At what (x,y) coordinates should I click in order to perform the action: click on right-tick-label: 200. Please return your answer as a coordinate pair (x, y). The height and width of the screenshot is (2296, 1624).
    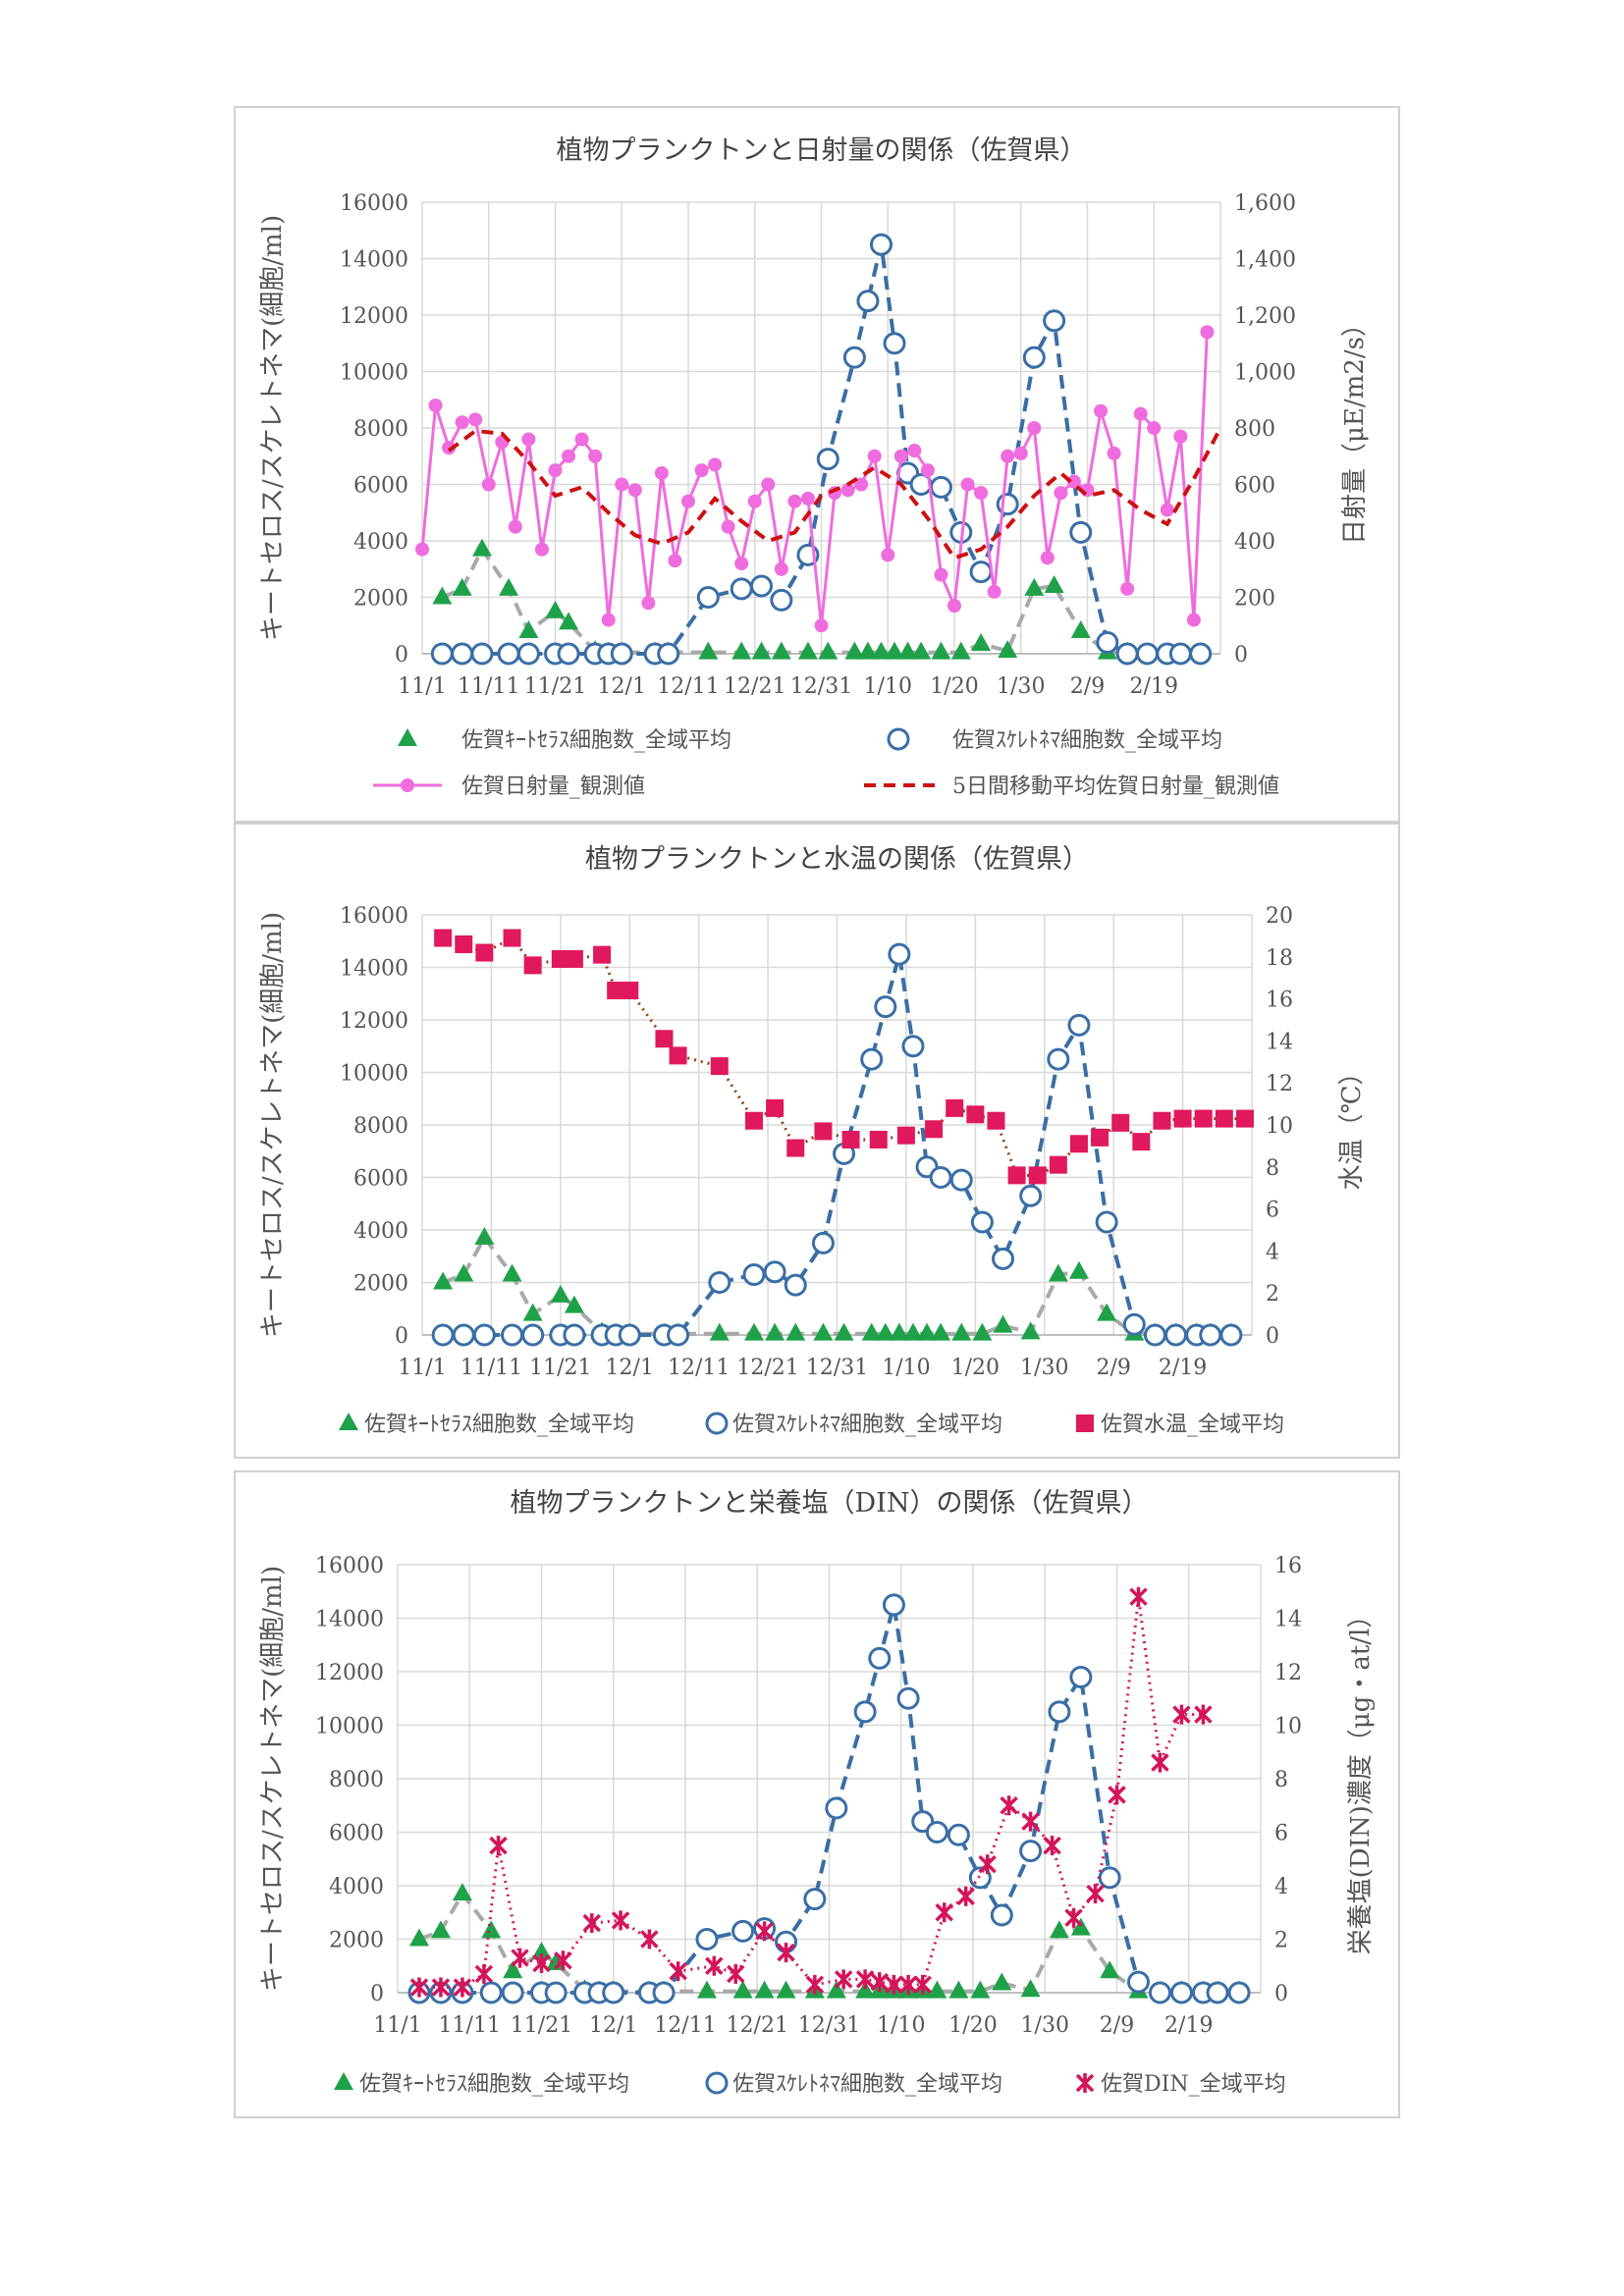
    Looking at the image, I should click on (1254, 600).